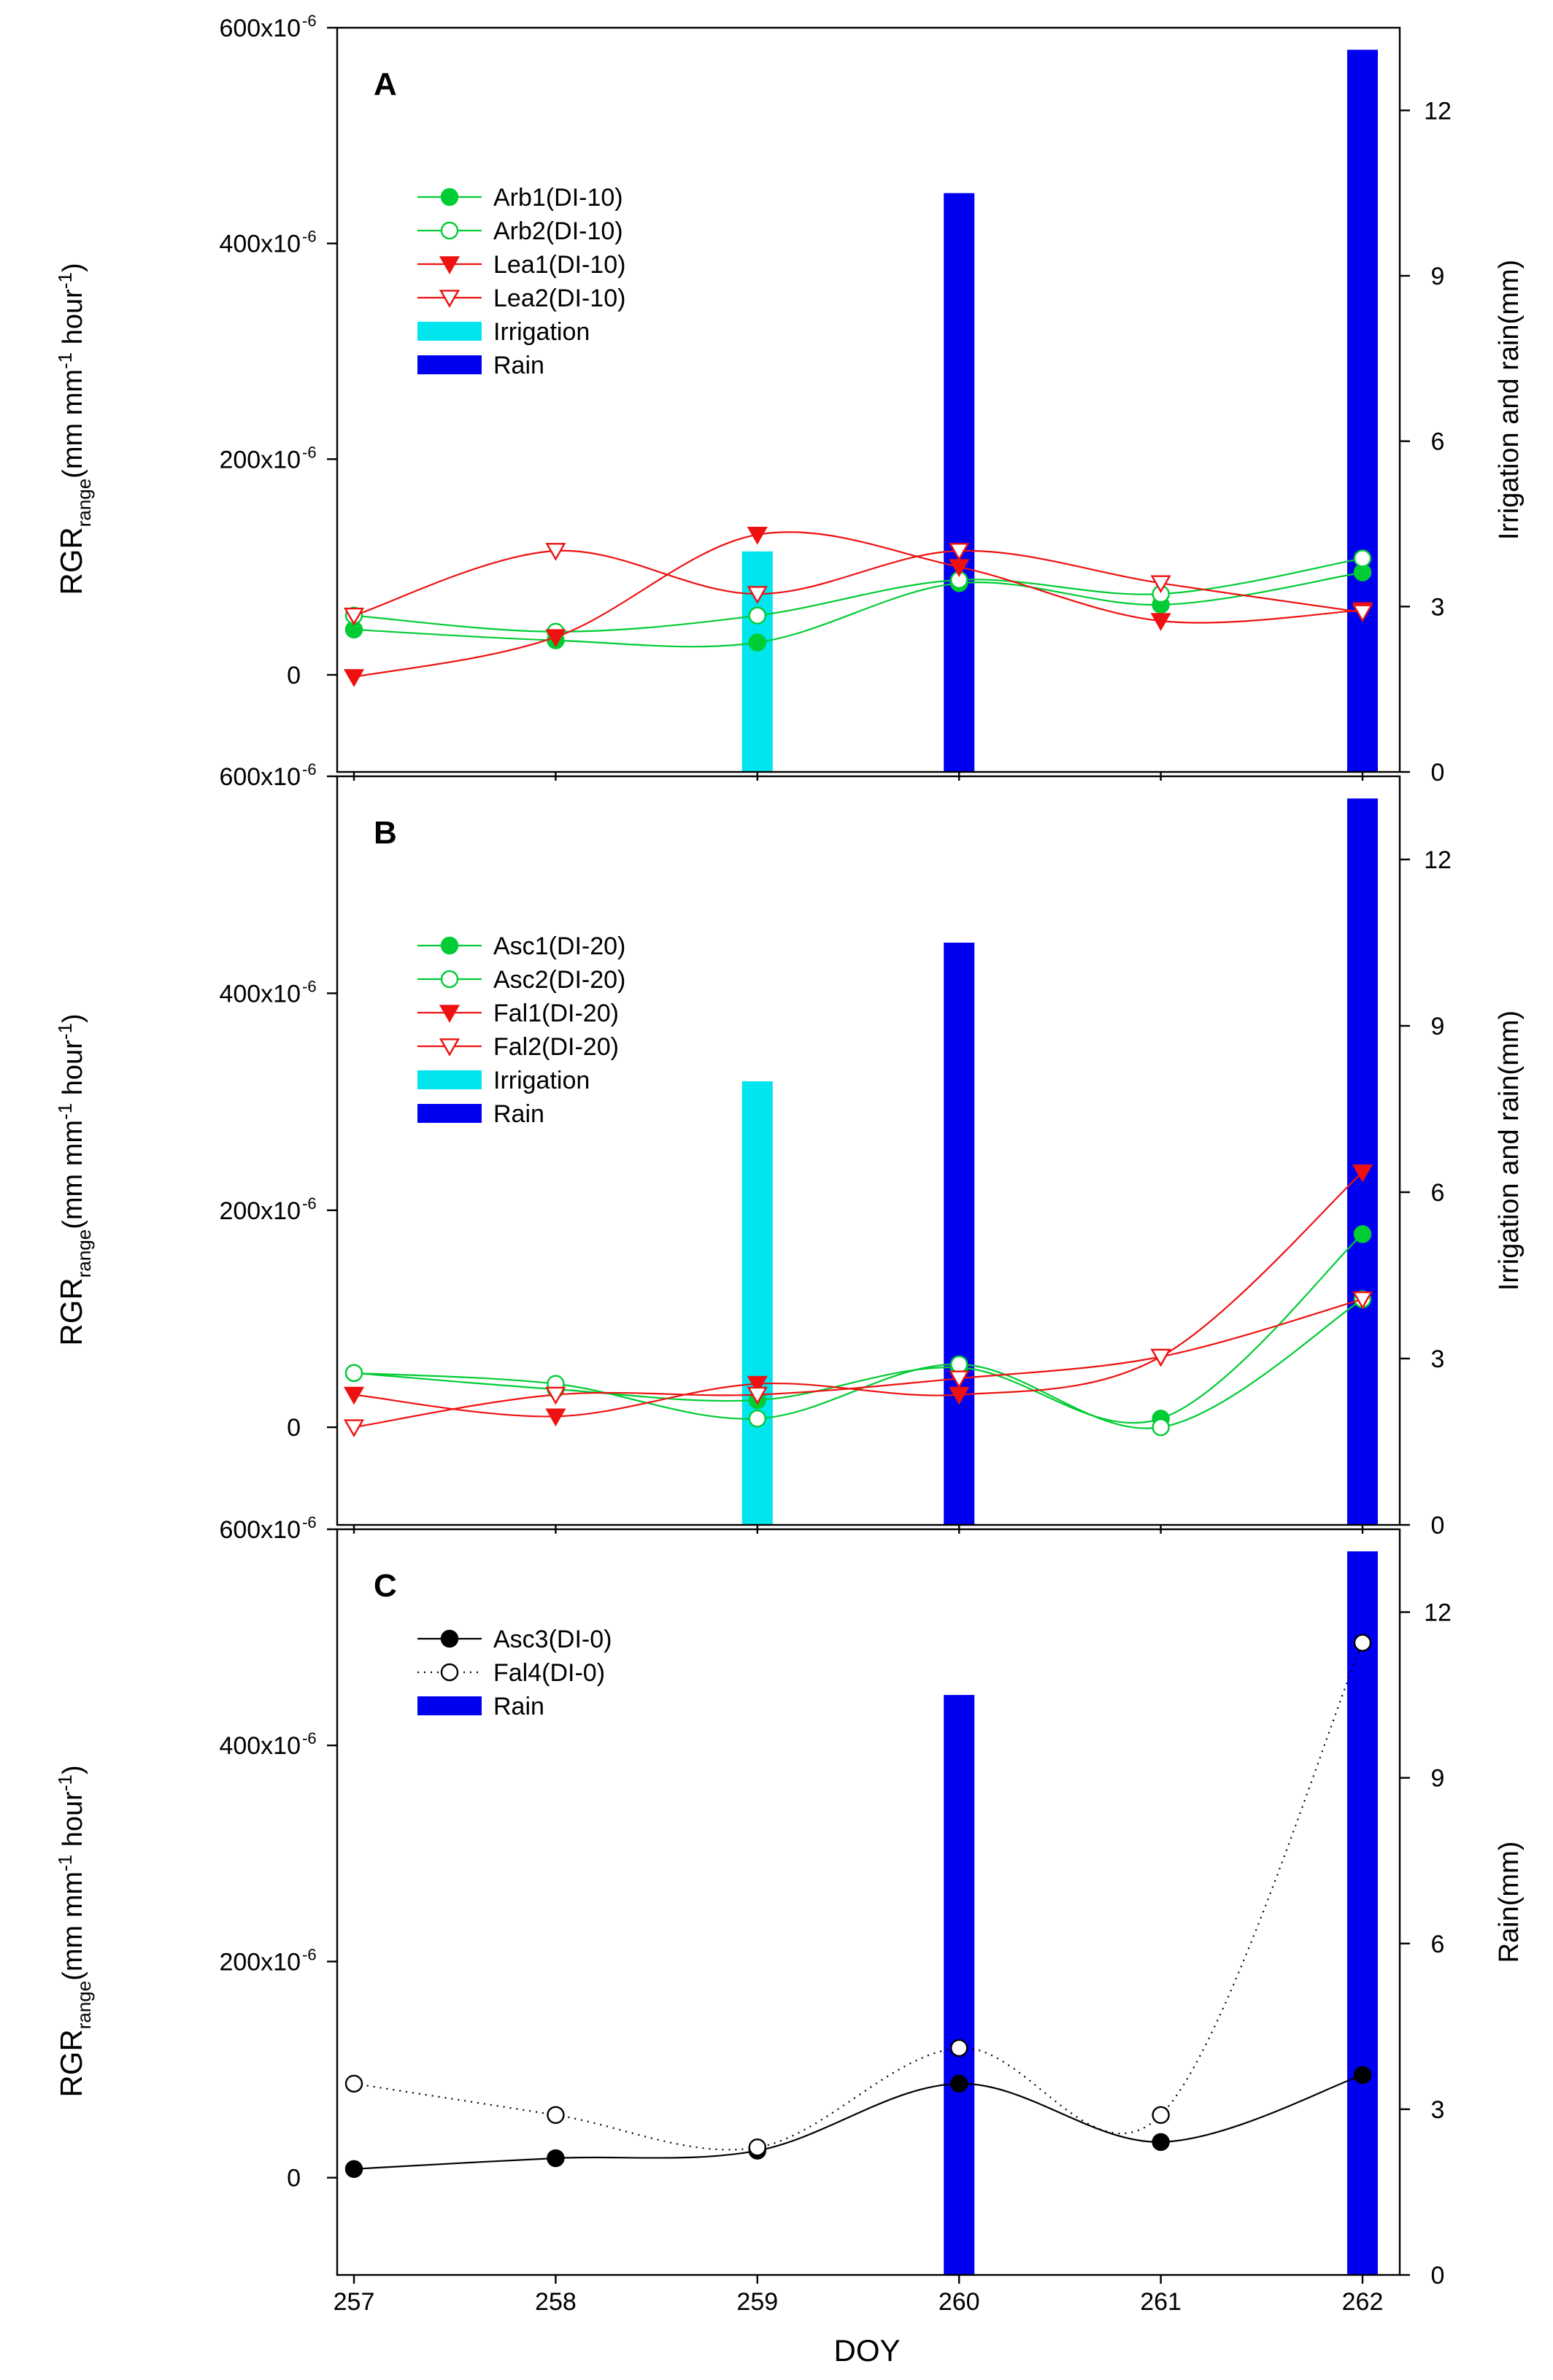  I want to click on legend: Asc3(DI-0) Fal4(DI-0) Rain, so click(514, 1673).